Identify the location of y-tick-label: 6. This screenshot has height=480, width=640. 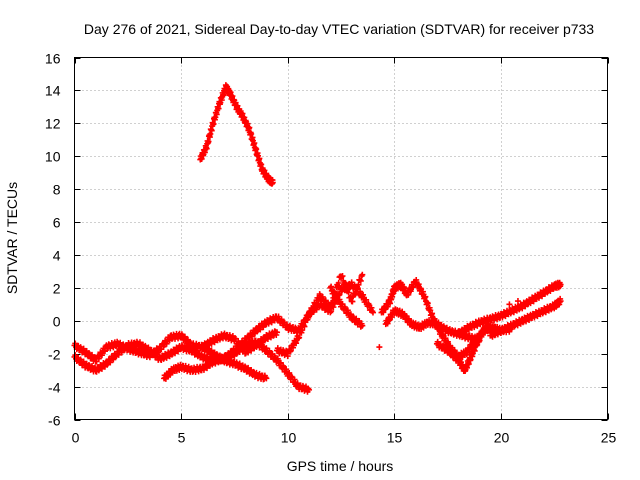
(57, 223).